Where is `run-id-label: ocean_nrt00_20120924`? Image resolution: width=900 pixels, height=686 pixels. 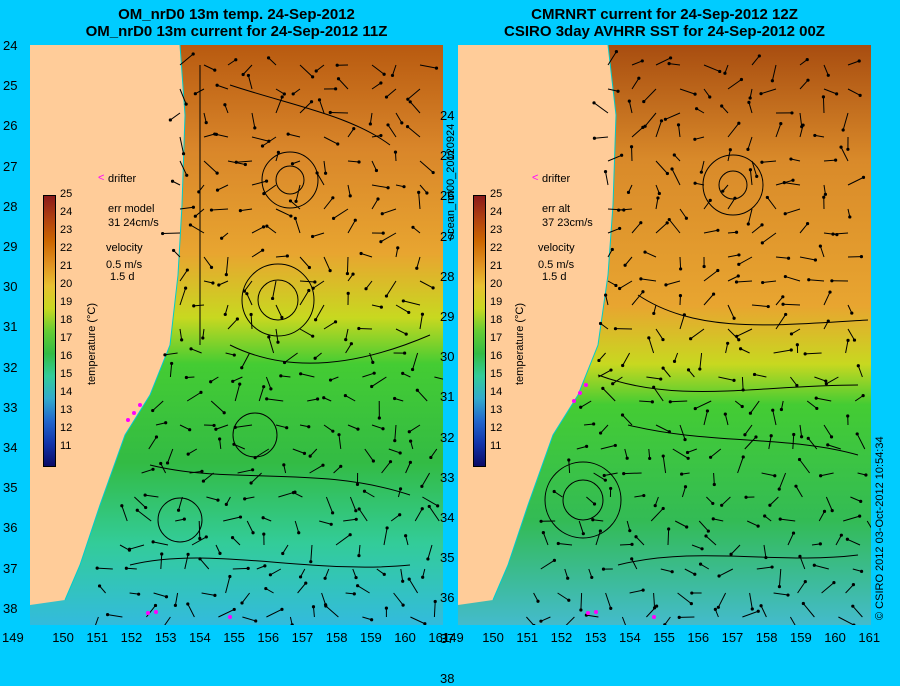
run-id-label: ocean_nrt00_20120924 is located at coordinates (451, 182).